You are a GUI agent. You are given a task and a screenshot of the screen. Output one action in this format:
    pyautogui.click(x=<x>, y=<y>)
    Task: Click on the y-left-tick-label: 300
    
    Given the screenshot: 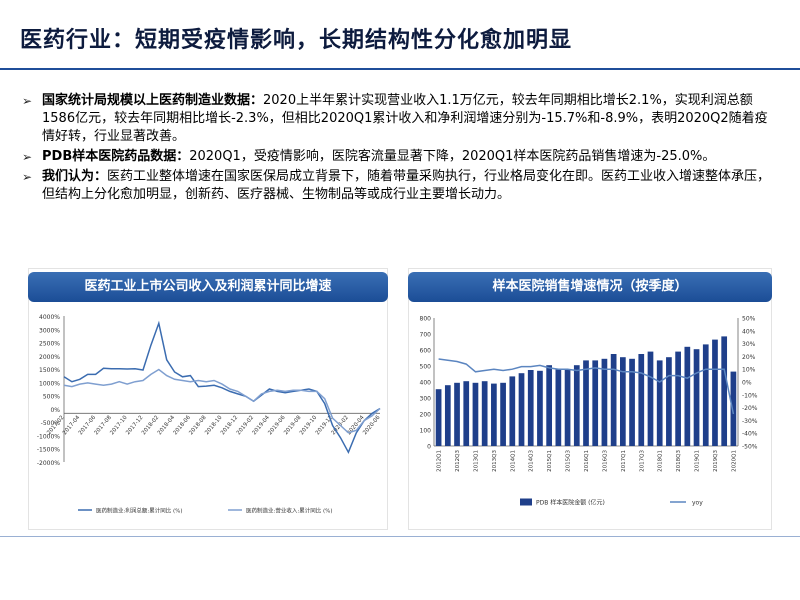 What is the action you would take?
    pyautogui.click(x=426, y=399)
    